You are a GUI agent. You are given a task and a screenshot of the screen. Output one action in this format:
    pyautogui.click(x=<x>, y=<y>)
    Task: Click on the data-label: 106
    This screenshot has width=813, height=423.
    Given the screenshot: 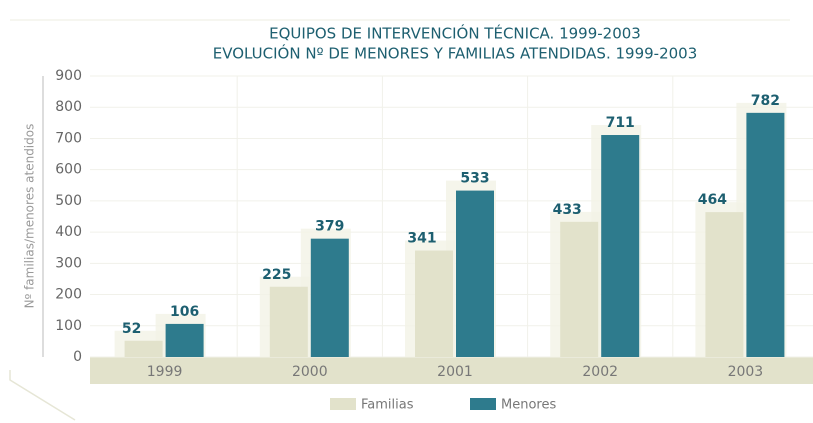 What is the action you would take?
    pyautogui.click(x=184, y=312)
    